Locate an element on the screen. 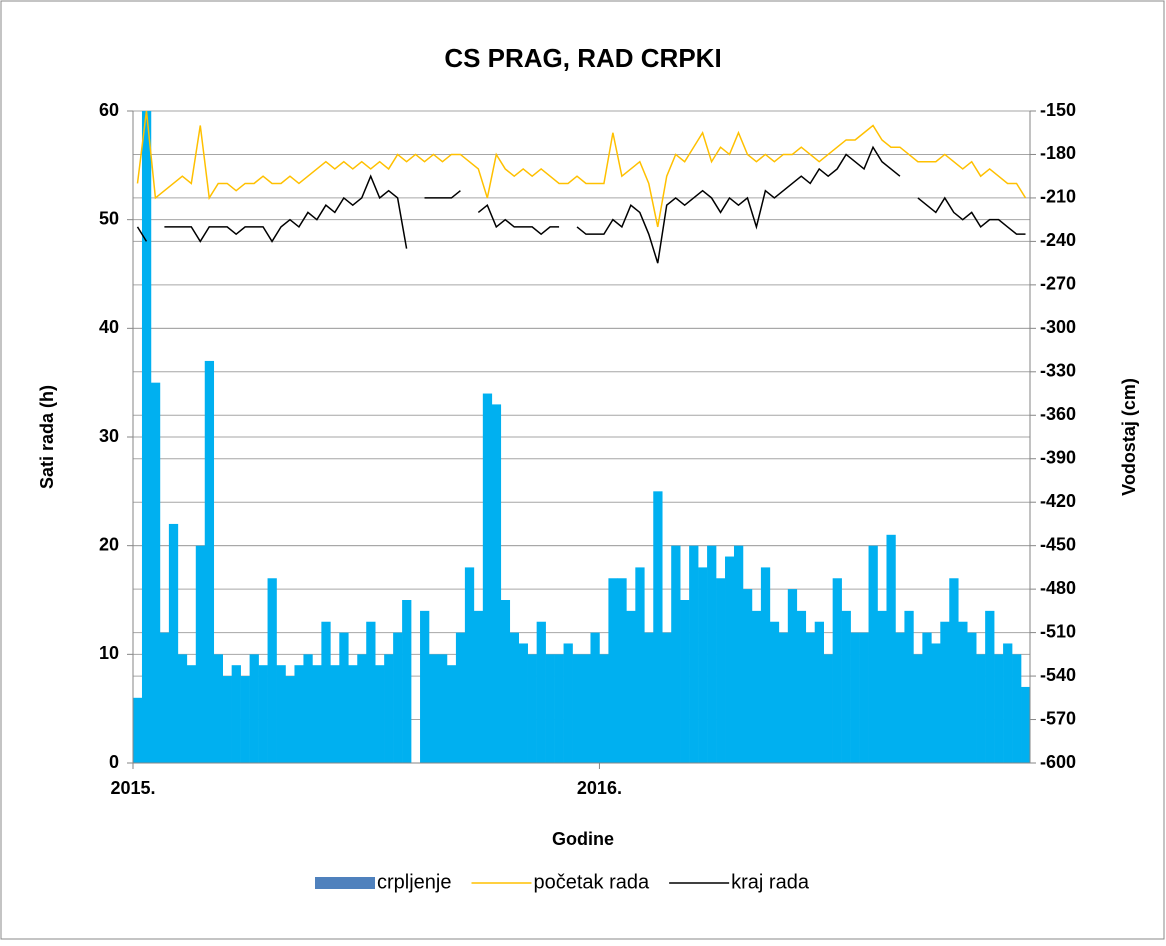 This screenshot has height=946, width=1166. y-tick-label: 20 is located at coordinates (109, 544).